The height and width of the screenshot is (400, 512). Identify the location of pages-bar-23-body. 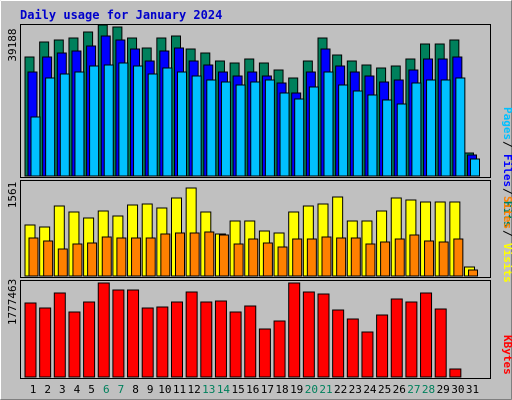
(357, 133).